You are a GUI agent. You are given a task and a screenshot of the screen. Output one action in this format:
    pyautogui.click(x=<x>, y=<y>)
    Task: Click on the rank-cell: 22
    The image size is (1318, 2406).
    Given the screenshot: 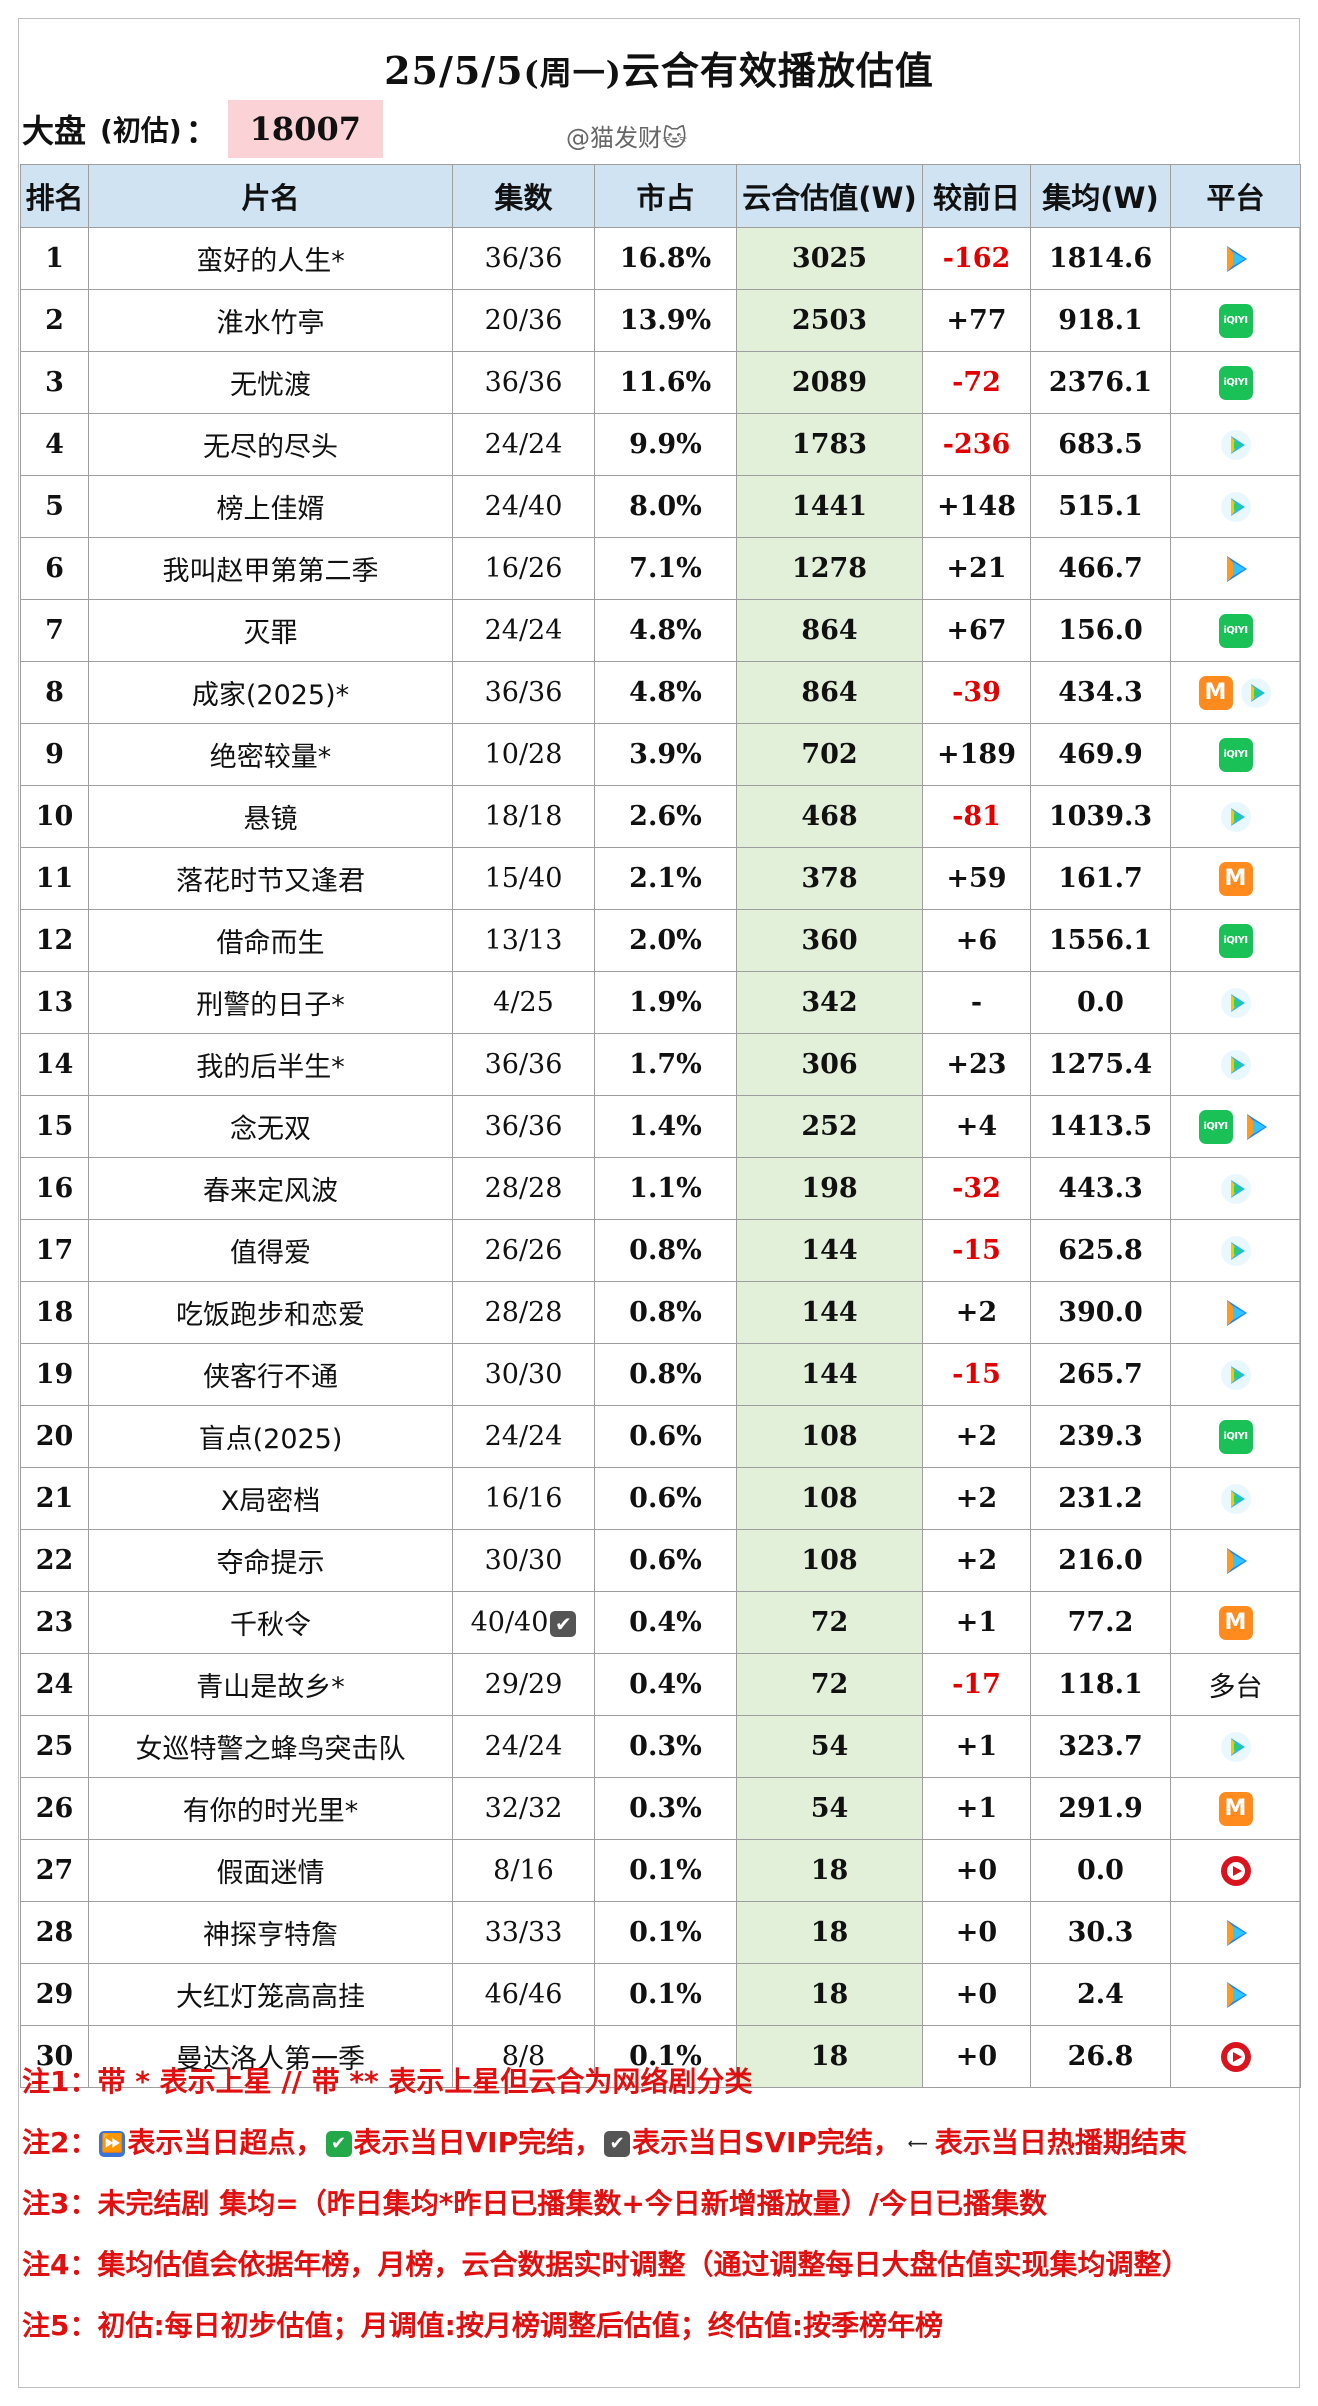 What is the action you would take?
    pyautogui.click(x=54, y=1560)
    